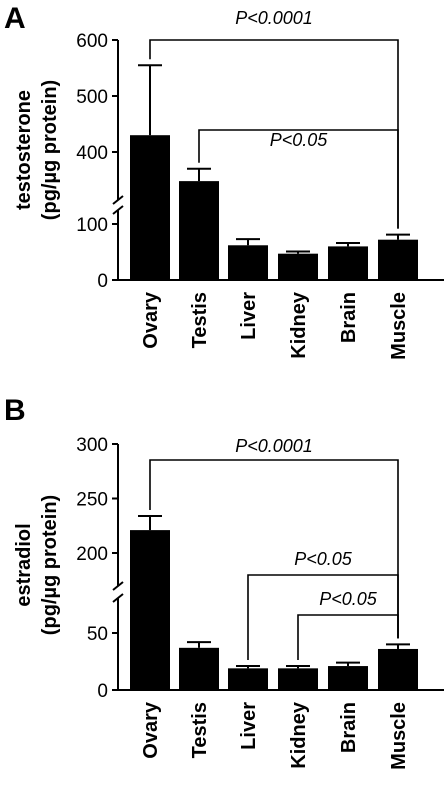 The image size is (444, 796). Describe the element at coordinates (24, 150) in the screenshot. I see `y-axis-label-line1: testosterone` at that location.